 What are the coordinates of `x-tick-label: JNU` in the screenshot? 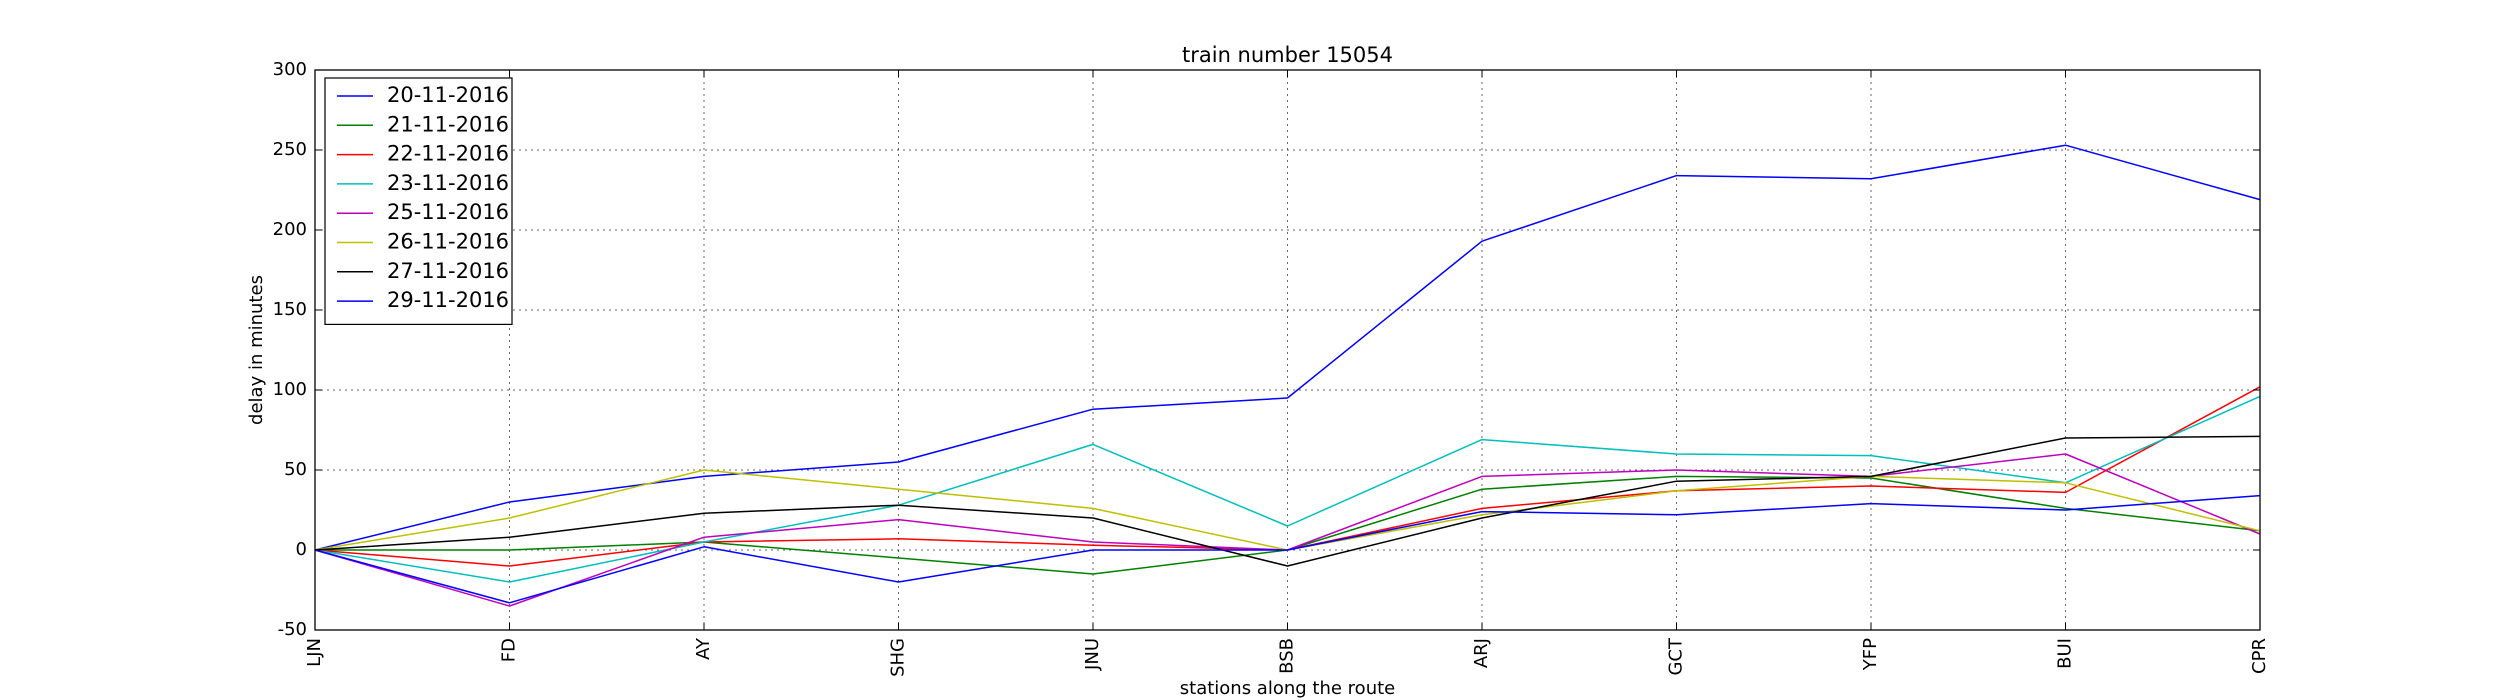 It's located at (1092, 654).